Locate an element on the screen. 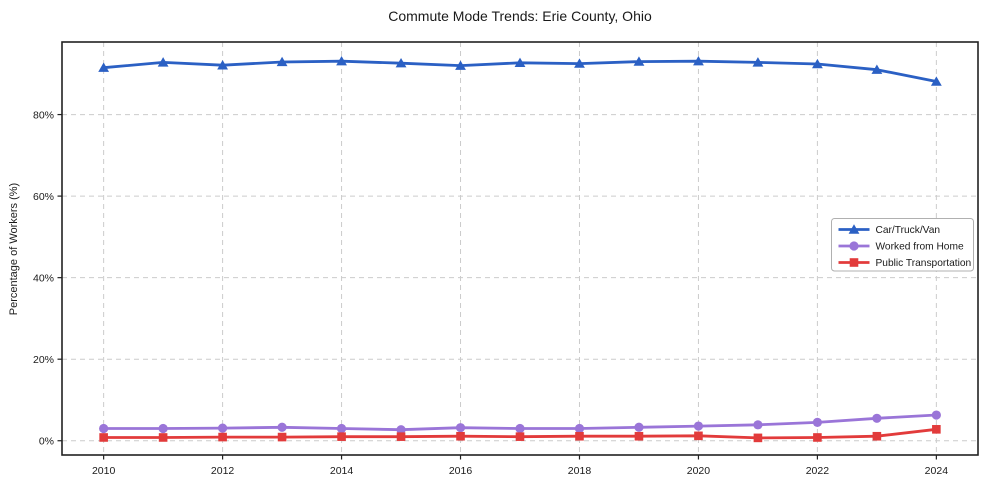  series-car-truck-van is located at coordinates (520, 70).